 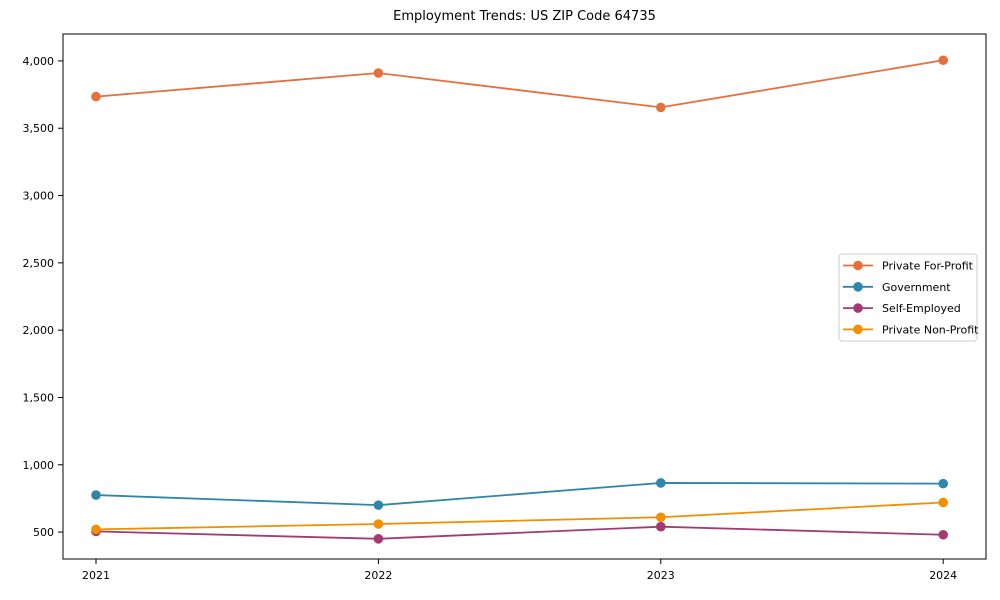 I want to click on x-tick-label: 2022, so click(x=378, y=575).